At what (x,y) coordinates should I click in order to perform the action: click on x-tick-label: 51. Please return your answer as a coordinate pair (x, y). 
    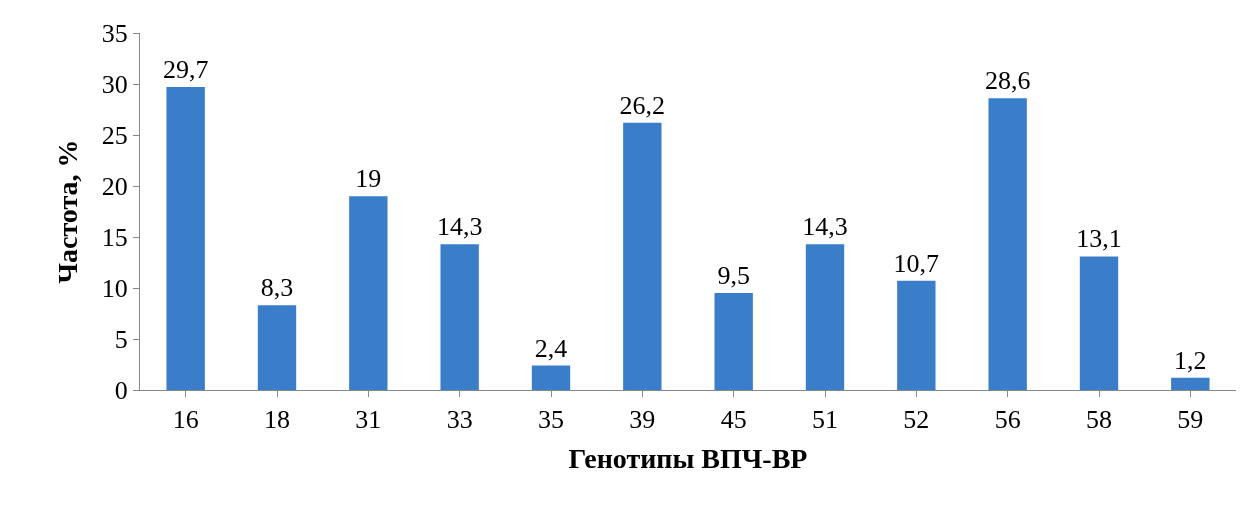
    Looking at the image, I should click on (825, 420).